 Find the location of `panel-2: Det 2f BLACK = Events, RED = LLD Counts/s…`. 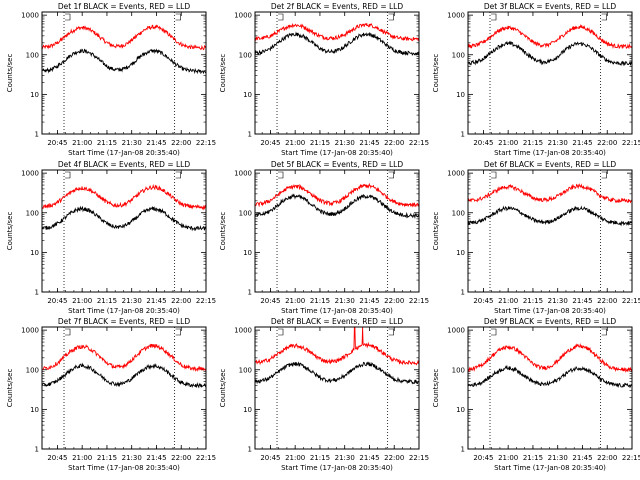

panel-2: Det 2f BLACK = Events, RED = LLD Counts/s… is located at coordinates (324, 79).